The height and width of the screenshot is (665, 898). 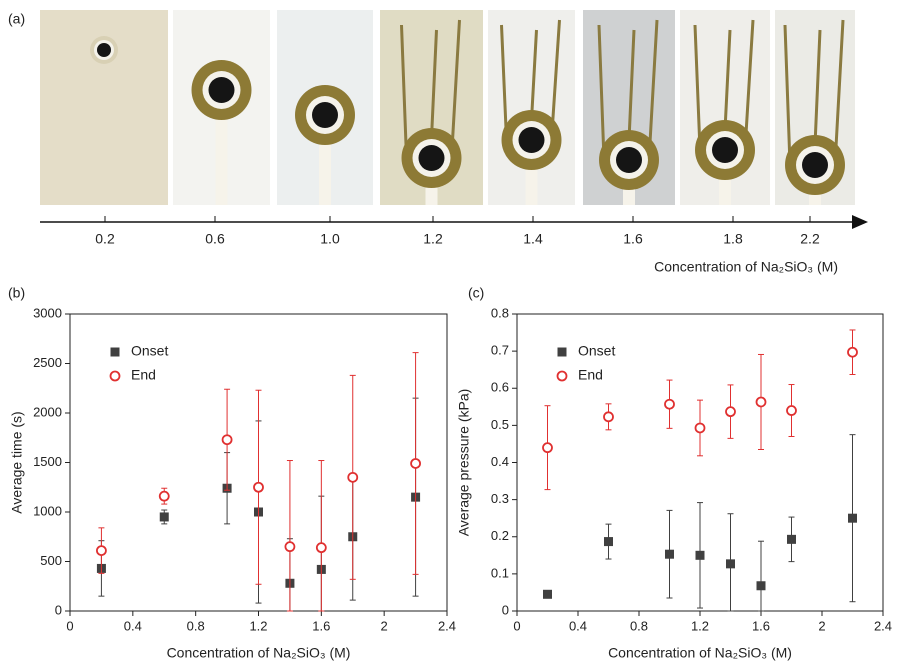 I want to click on y-tick-label: 1000, so click(x=47, y=510).